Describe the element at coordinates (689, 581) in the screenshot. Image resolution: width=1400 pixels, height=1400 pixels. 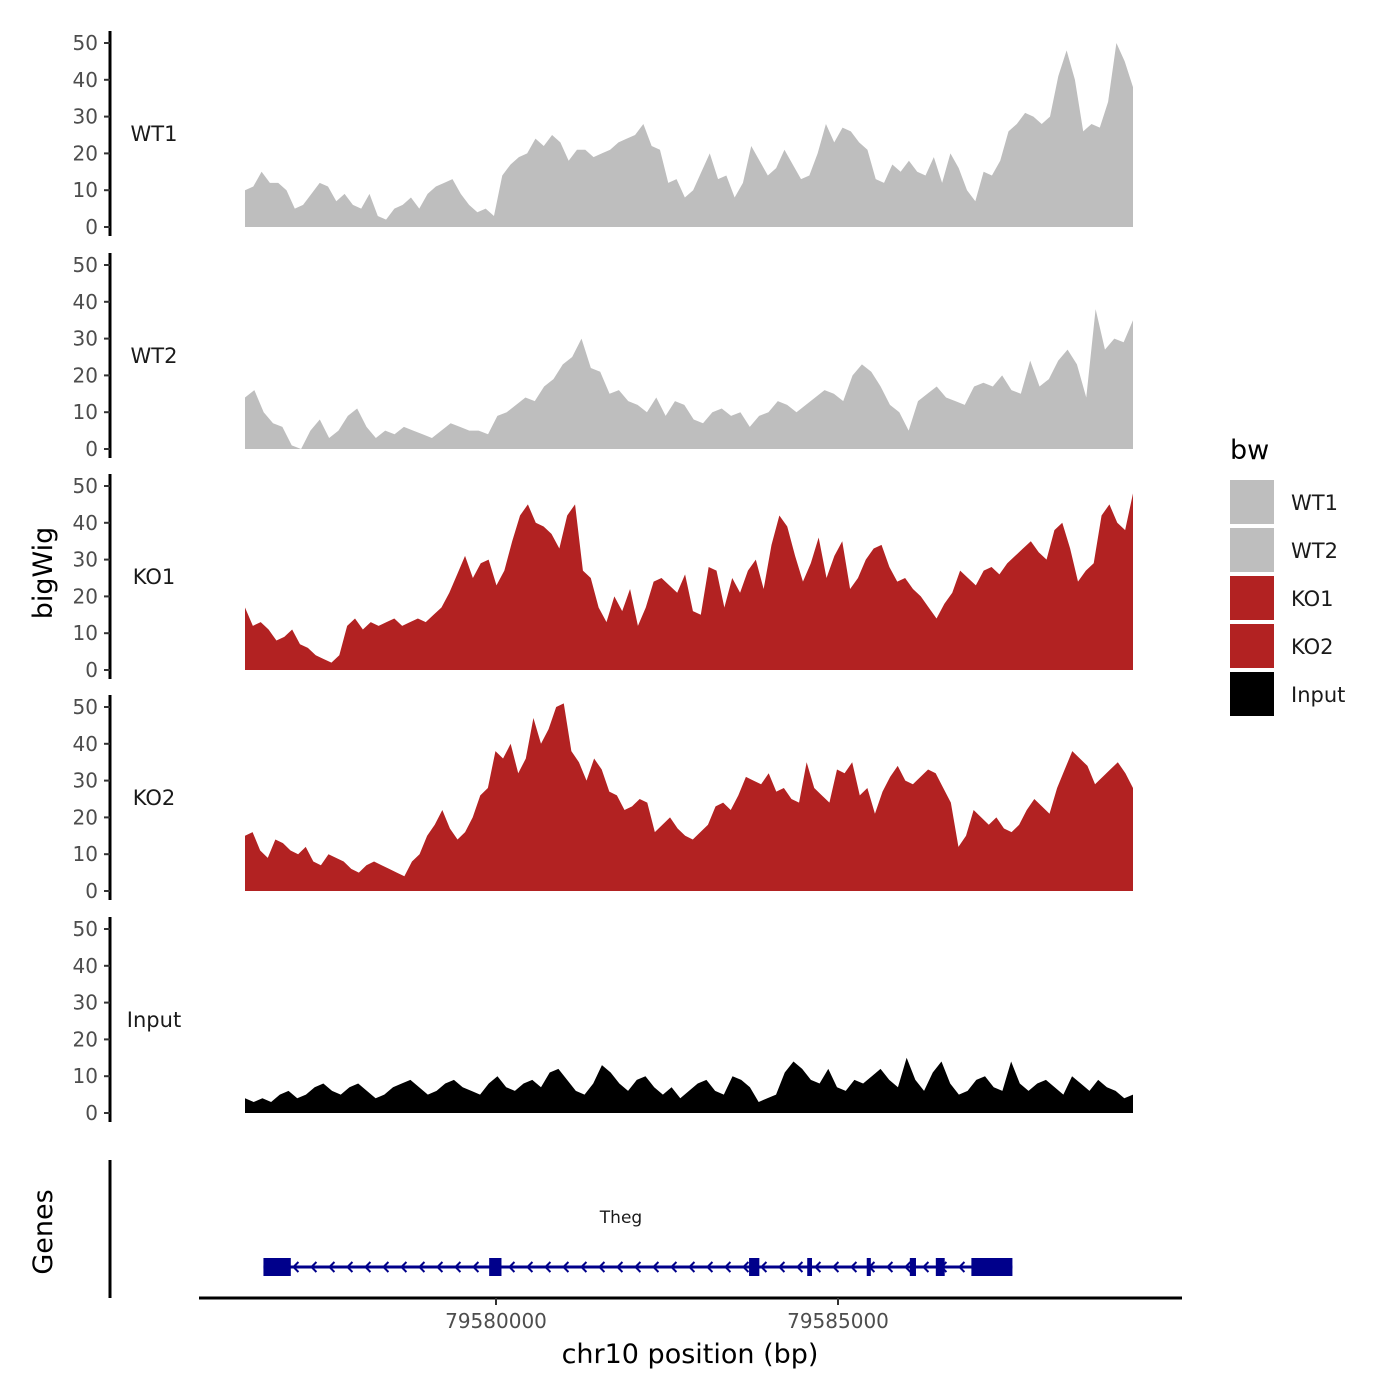
I see `area-ko1` at that location.